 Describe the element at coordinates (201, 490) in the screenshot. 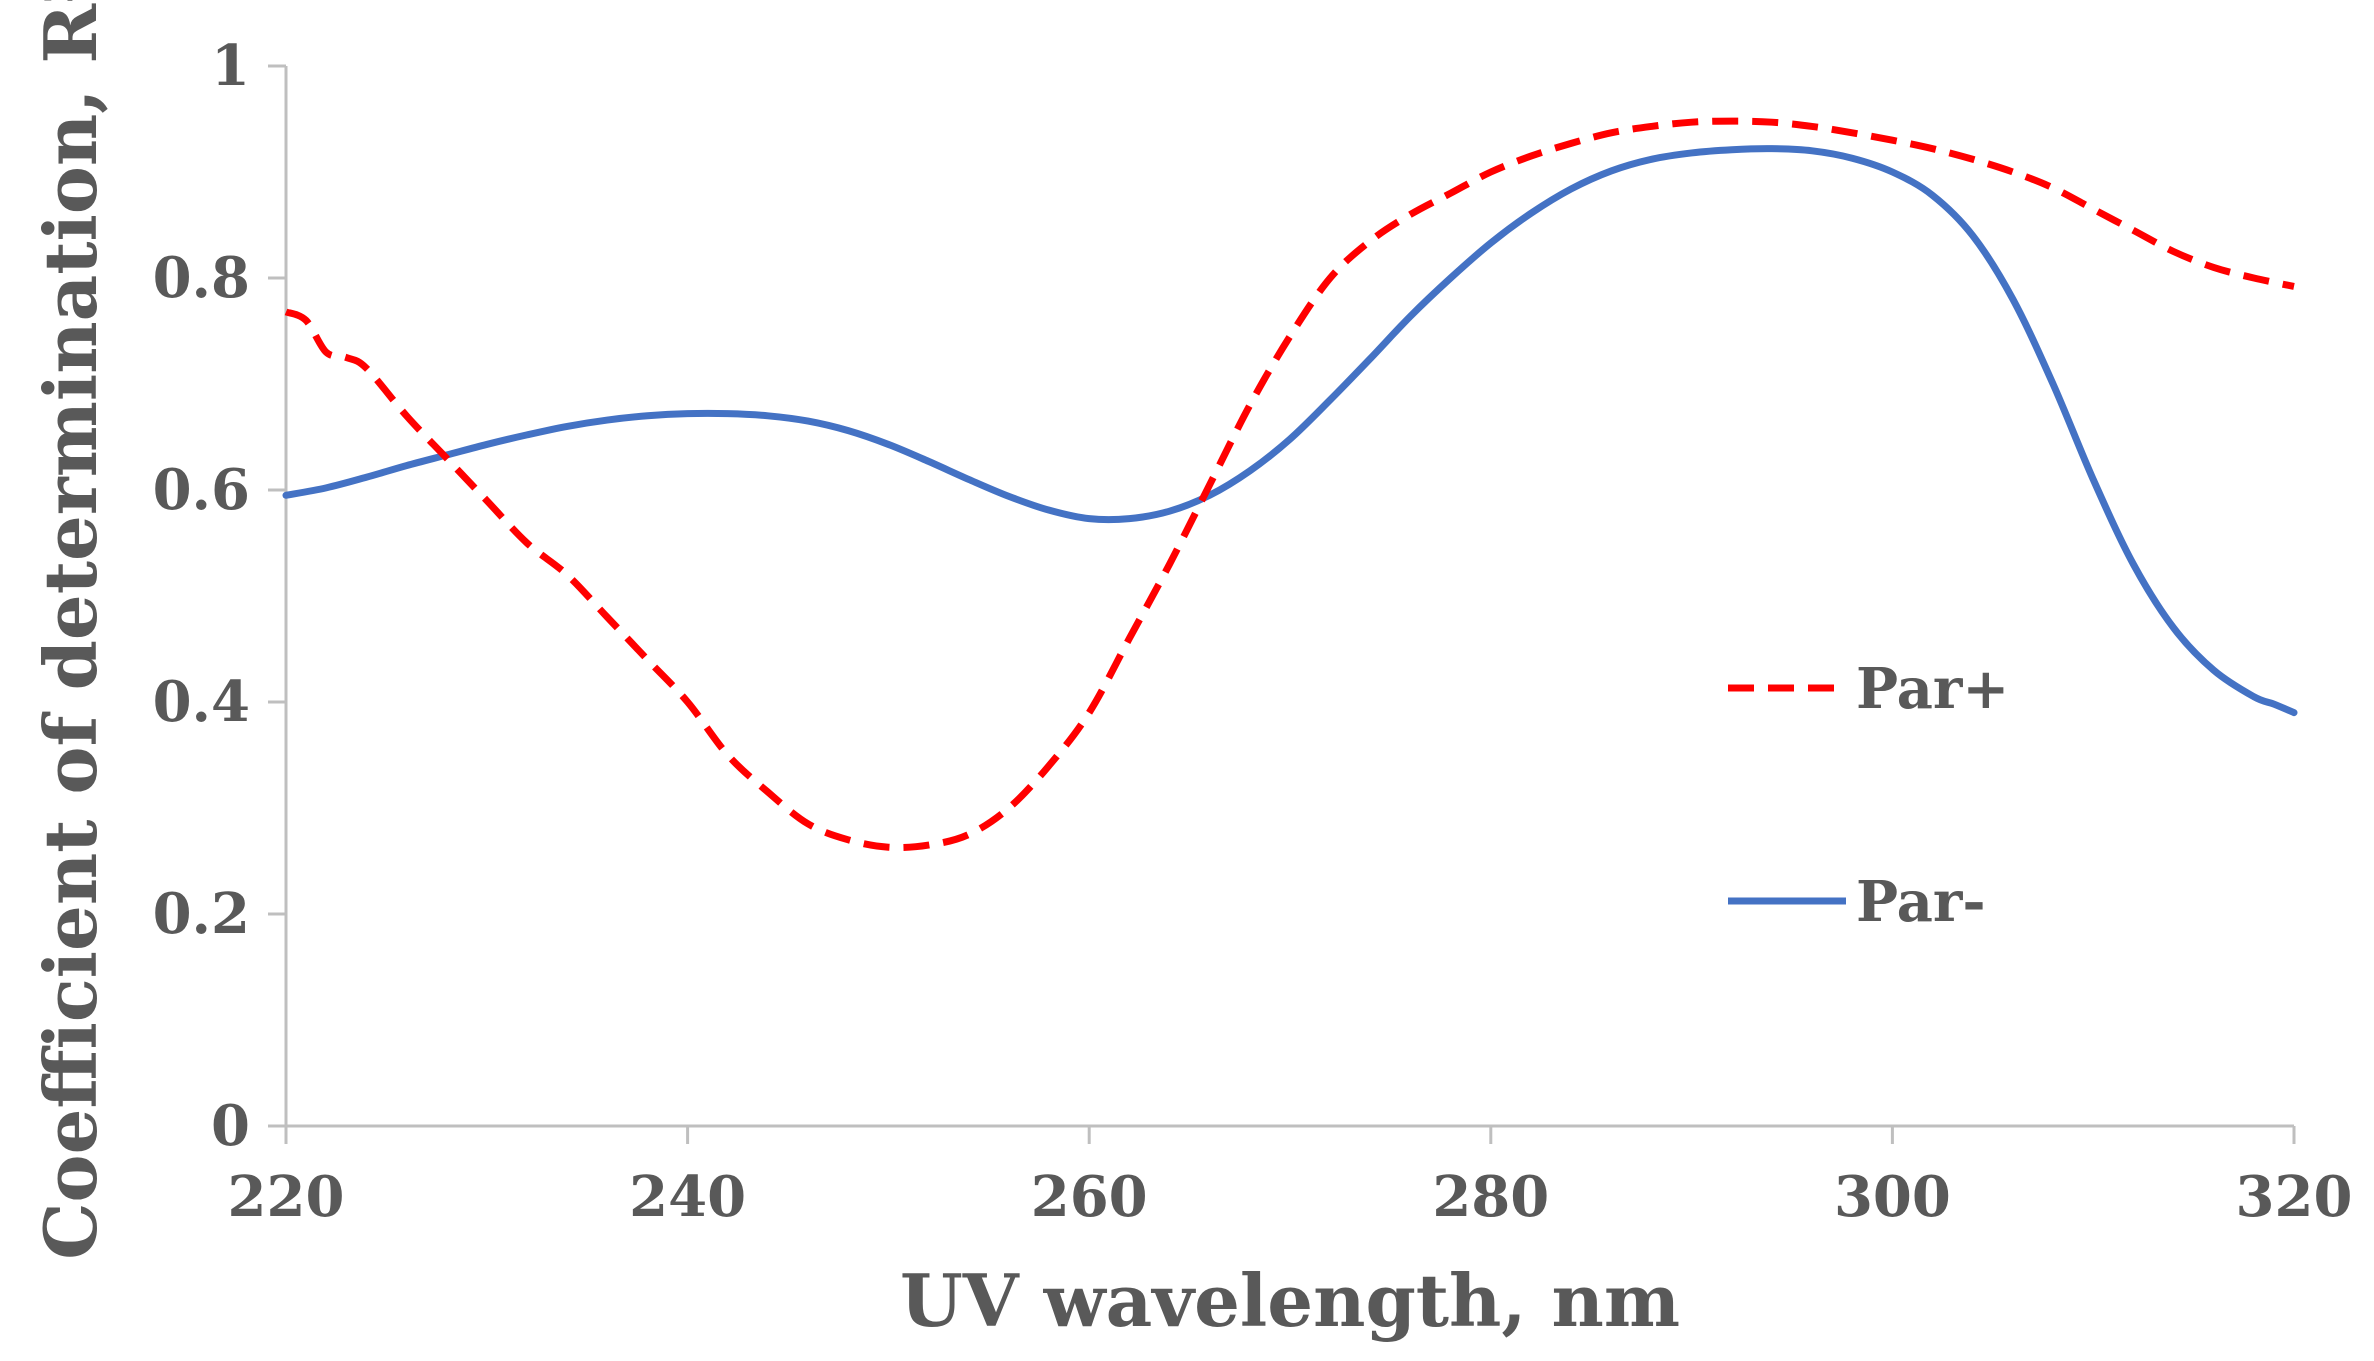

I see `y-tick-label: 0.6` at that location.